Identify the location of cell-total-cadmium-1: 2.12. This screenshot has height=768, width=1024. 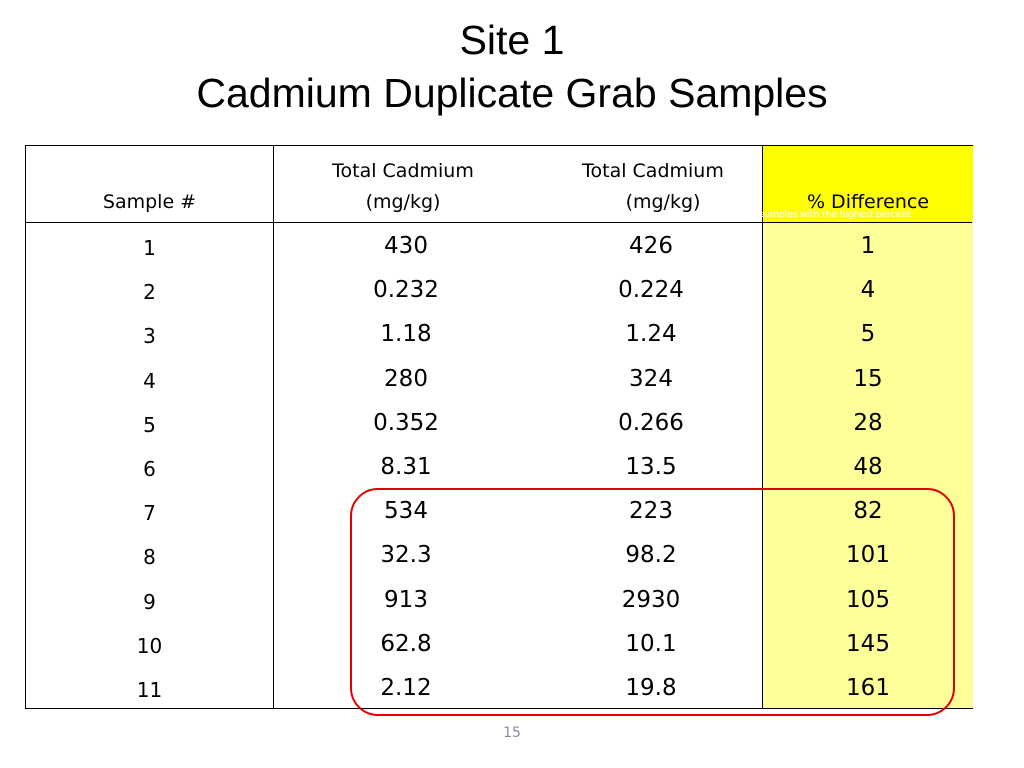
(406, 688).